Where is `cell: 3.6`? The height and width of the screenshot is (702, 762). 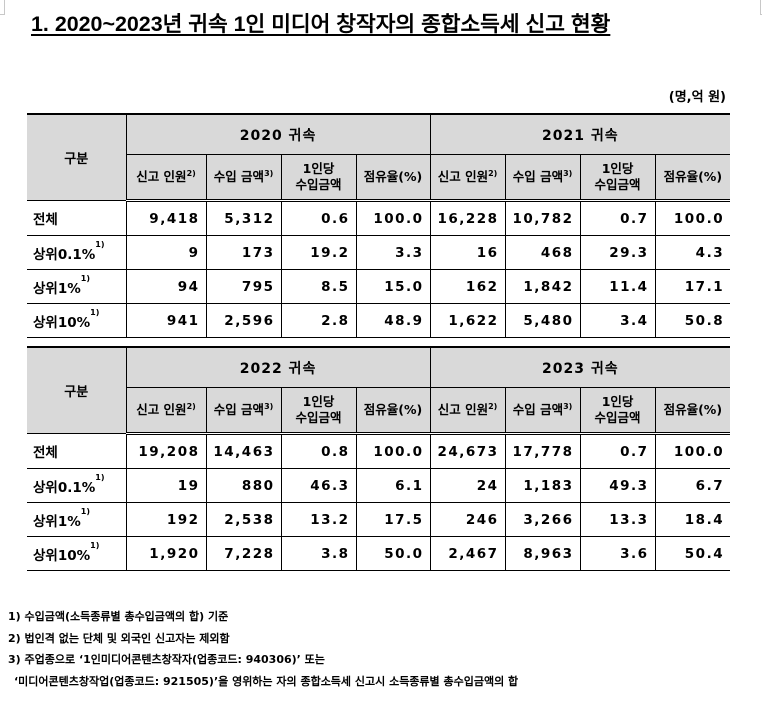
cell: 3.6 is located at coordinates (617, 553).